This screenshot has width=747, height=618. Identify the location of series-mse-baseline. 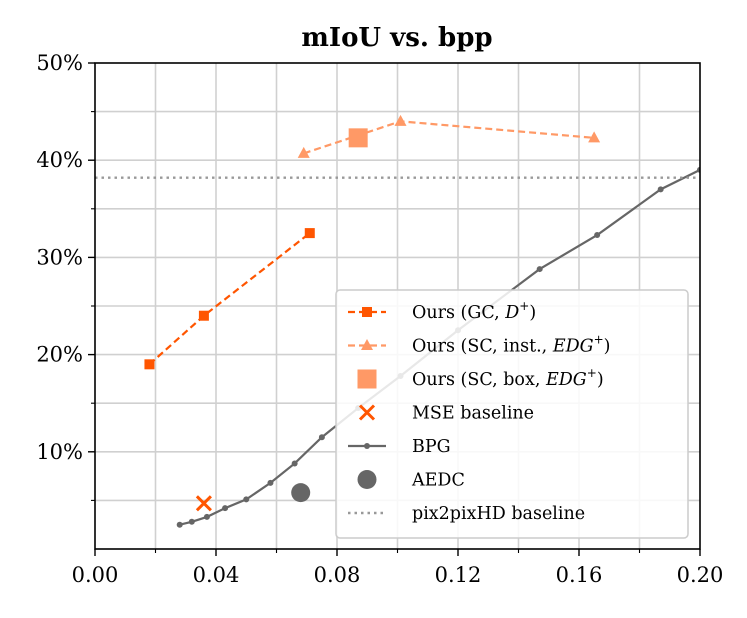
(203, 503).